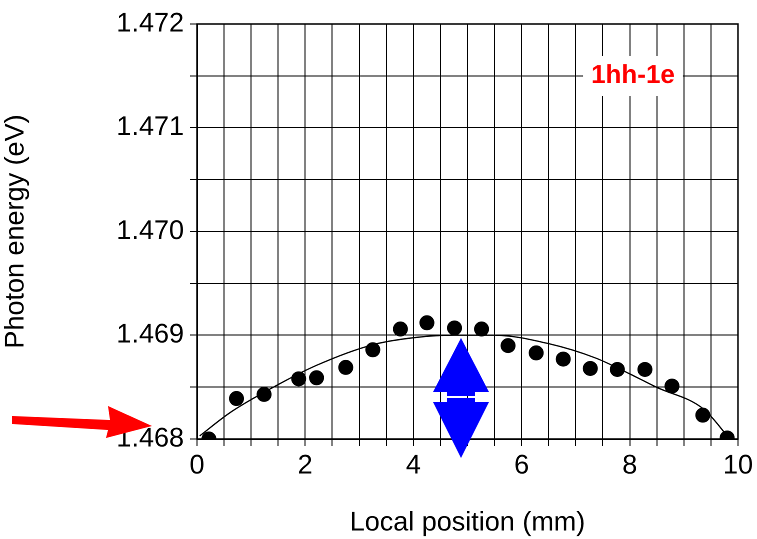 This screenshot has height=539, width=757. What do you see at coordinates (150, 126) in the screenshot?
I see `y-tick-label: 1.471` at bounding box center [150, 126].